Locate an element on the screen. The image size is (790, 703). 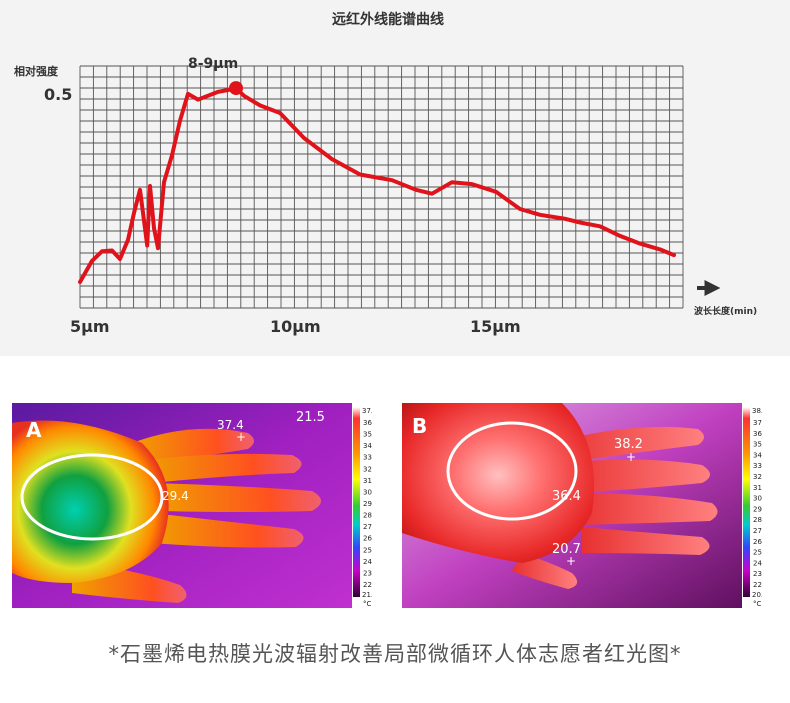
hot-temp: 38.2 is located at coordinates (628, 444).